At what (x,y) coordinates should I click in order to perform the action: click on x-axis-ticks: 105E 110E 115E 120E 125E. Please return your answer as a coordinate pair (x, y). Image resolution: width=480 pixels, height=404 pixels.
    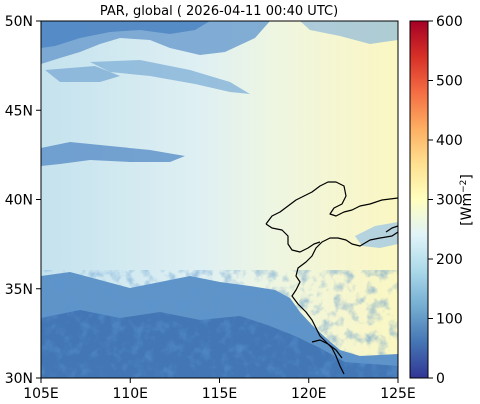
    Looking at the image, I should click on (219, 390).